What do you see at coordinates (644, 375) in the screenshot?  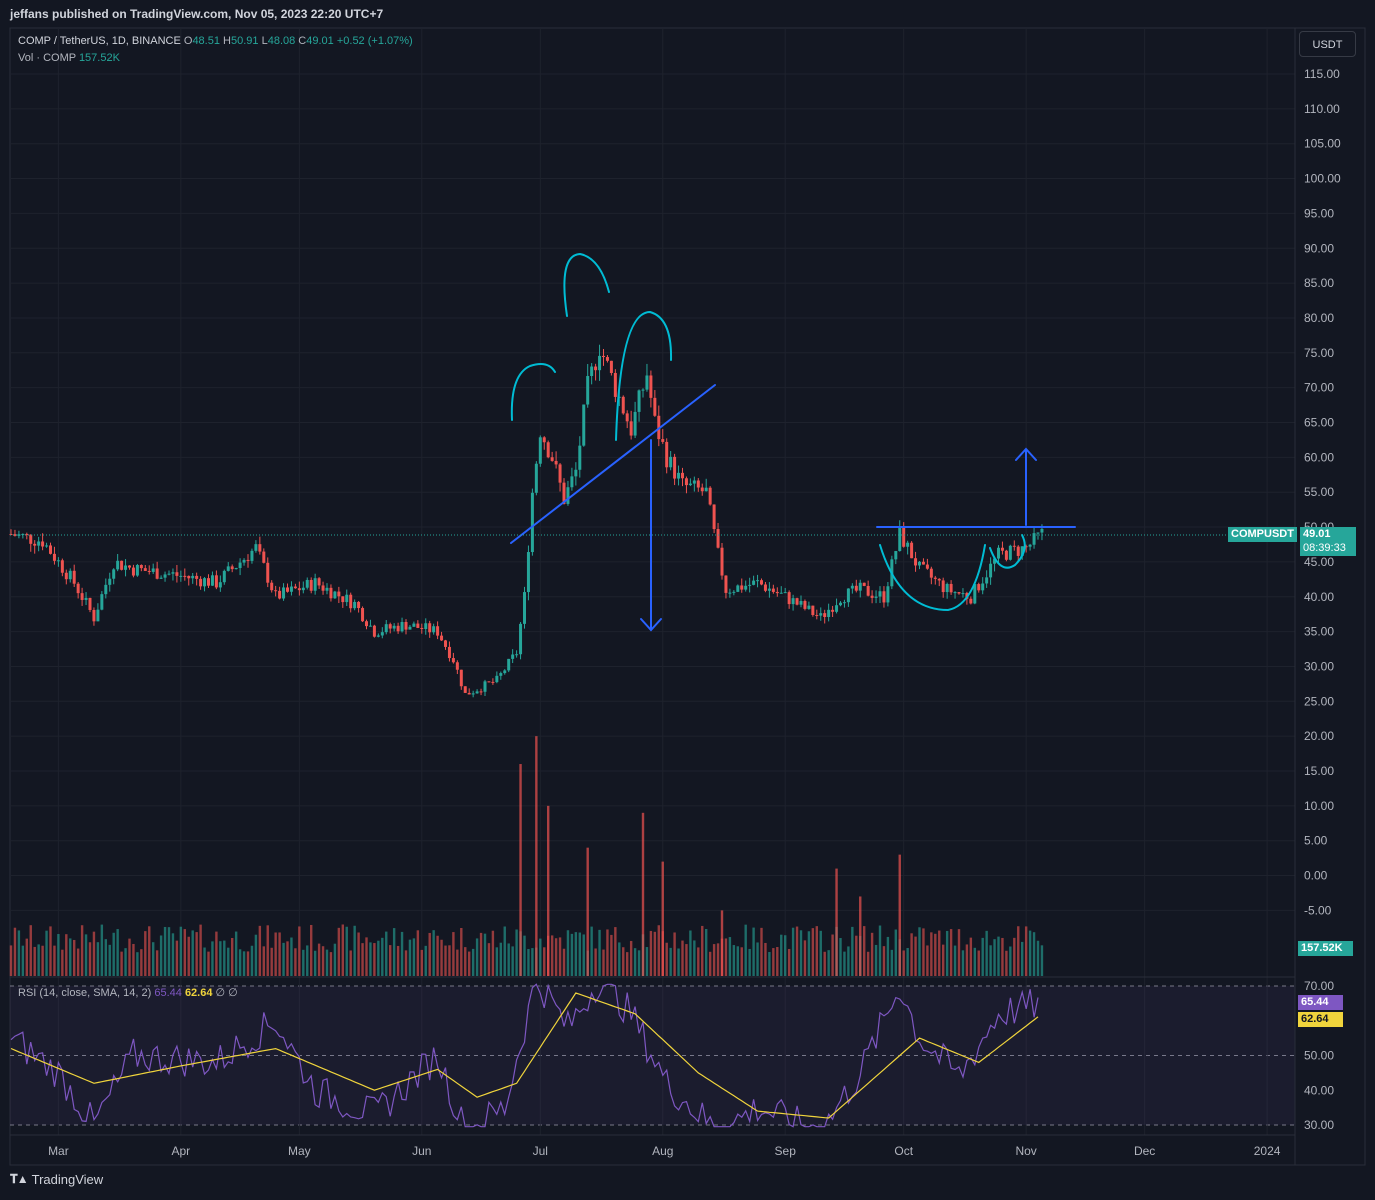 I see `right-shoulder-drawing` at bounding box center [644, 375].